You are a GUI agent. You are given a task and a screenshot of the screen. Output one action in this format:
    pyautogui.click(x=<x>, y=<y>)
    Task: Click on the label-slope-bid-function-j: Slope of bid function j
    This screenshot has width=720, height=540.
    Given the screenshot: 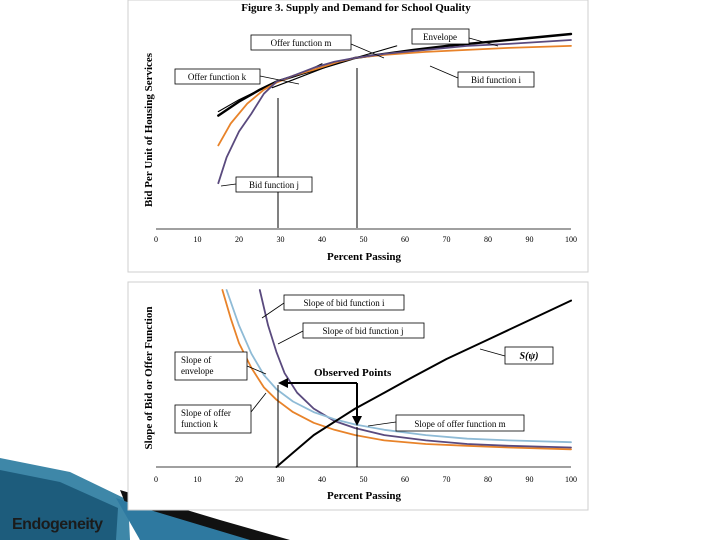 What is the action you would take?
    pyautogui.click(x=351, y=333)
    